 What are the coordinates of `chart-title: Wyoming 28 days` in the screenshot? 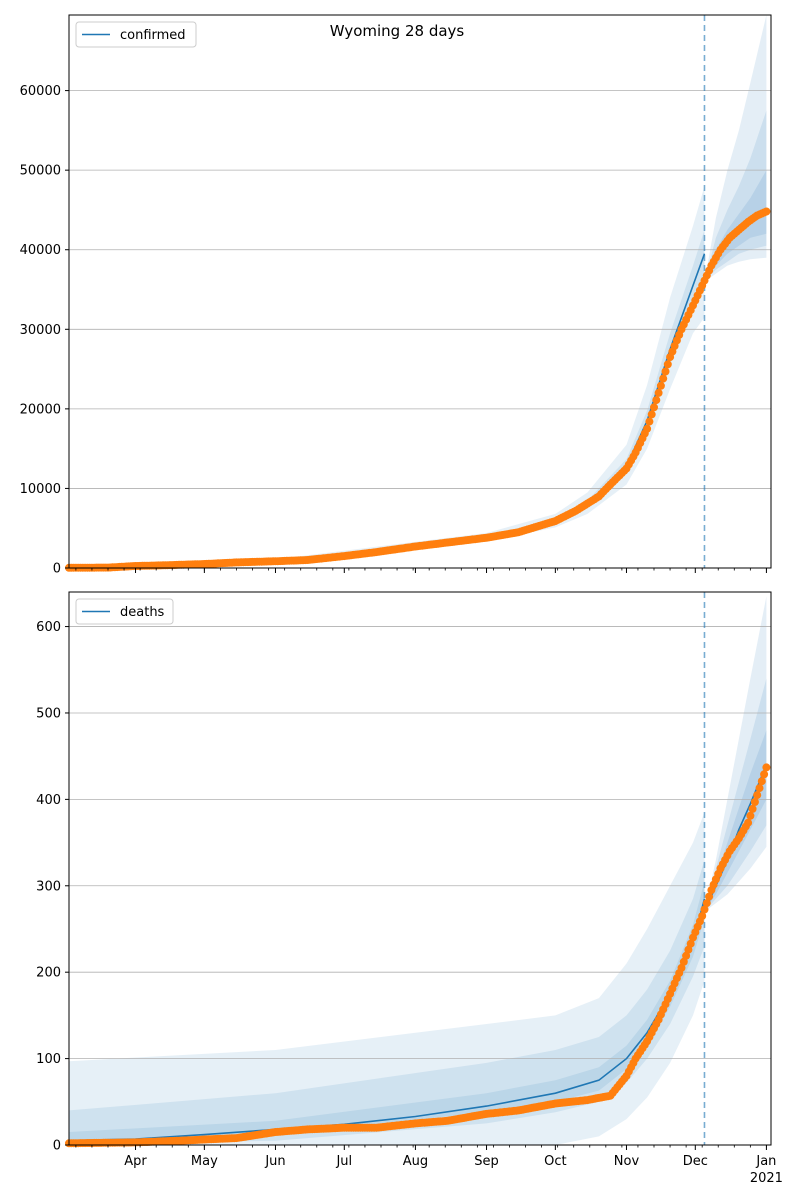 It's located at (397, 31).